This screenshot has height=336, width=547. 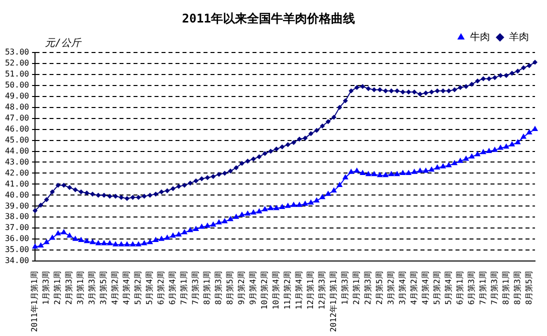 I want to click on y-tick-label: 50.00, so click(x=17, y=85).